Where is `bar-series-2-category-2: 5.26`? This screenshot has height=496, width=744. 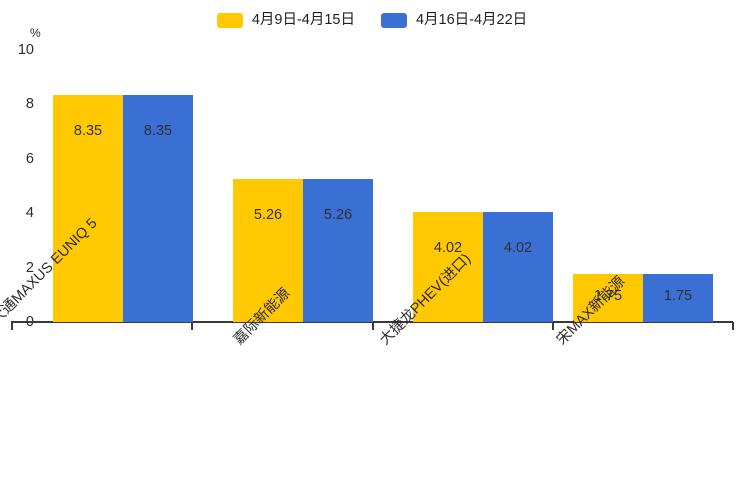 bar-series-2-category-2: 5.26 is located at coordinates (338, 250).